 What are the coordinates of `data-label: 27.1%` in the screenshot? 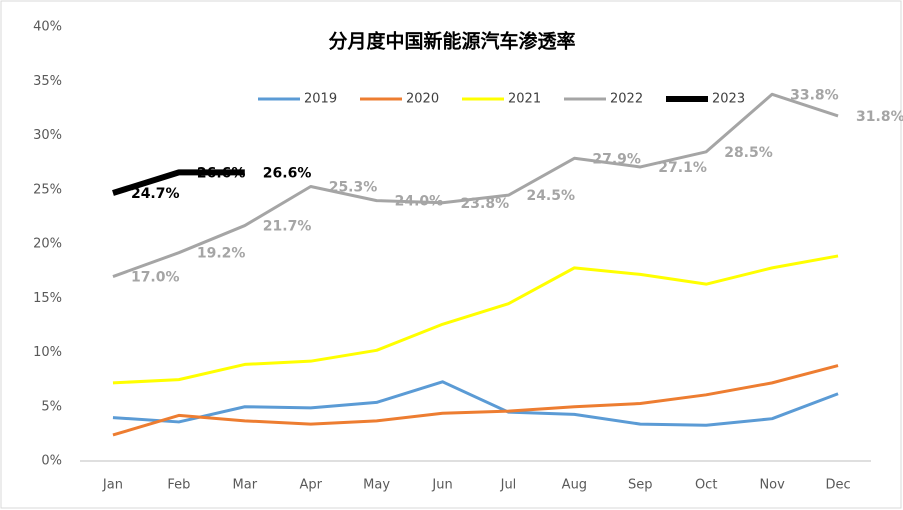 It's located at (682, 168).